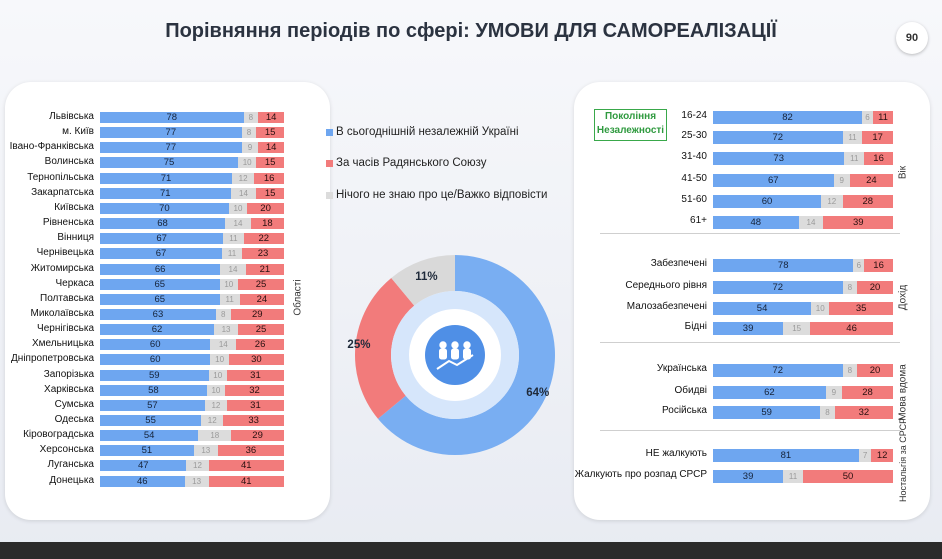 The width and height of the screenshot is (942, 559). Describe the element at coordinates (329, 132) in the screenshot. I see `legend-swatch-blue` at that location.